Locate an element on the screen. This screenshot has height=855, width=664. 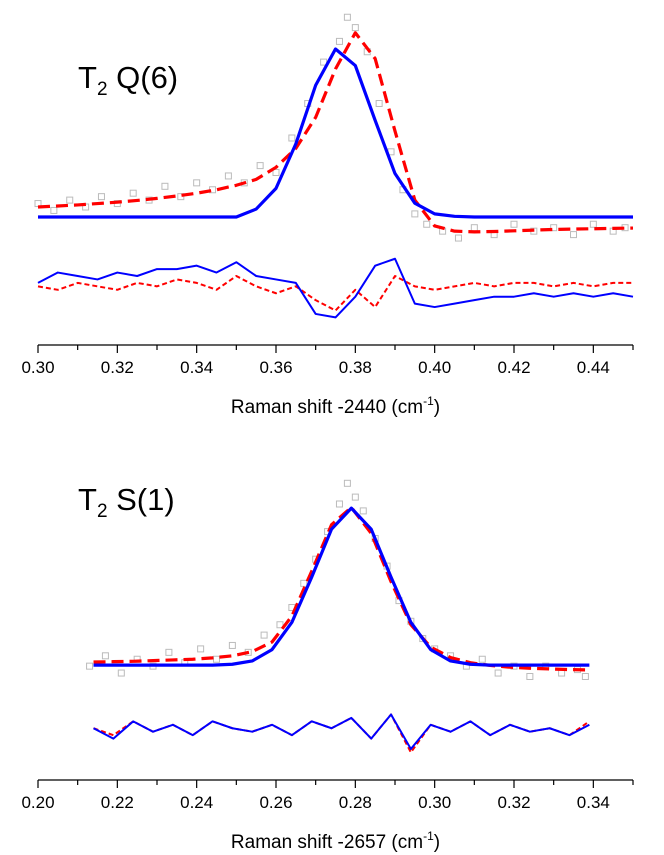
x-axis-label-text: Raman shift -2440 (cm is located at coordinates (327, 407).